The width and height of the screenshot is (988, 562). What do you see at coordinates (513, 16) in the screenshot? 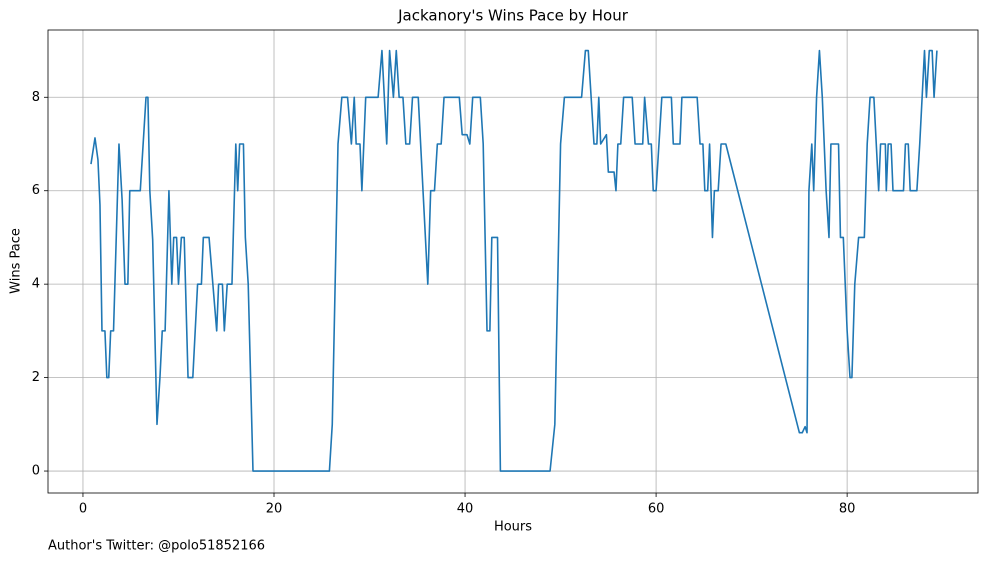
I see `chart-title: Jackanory's Wins Pace by Hour` at bounding box center [513, 16].